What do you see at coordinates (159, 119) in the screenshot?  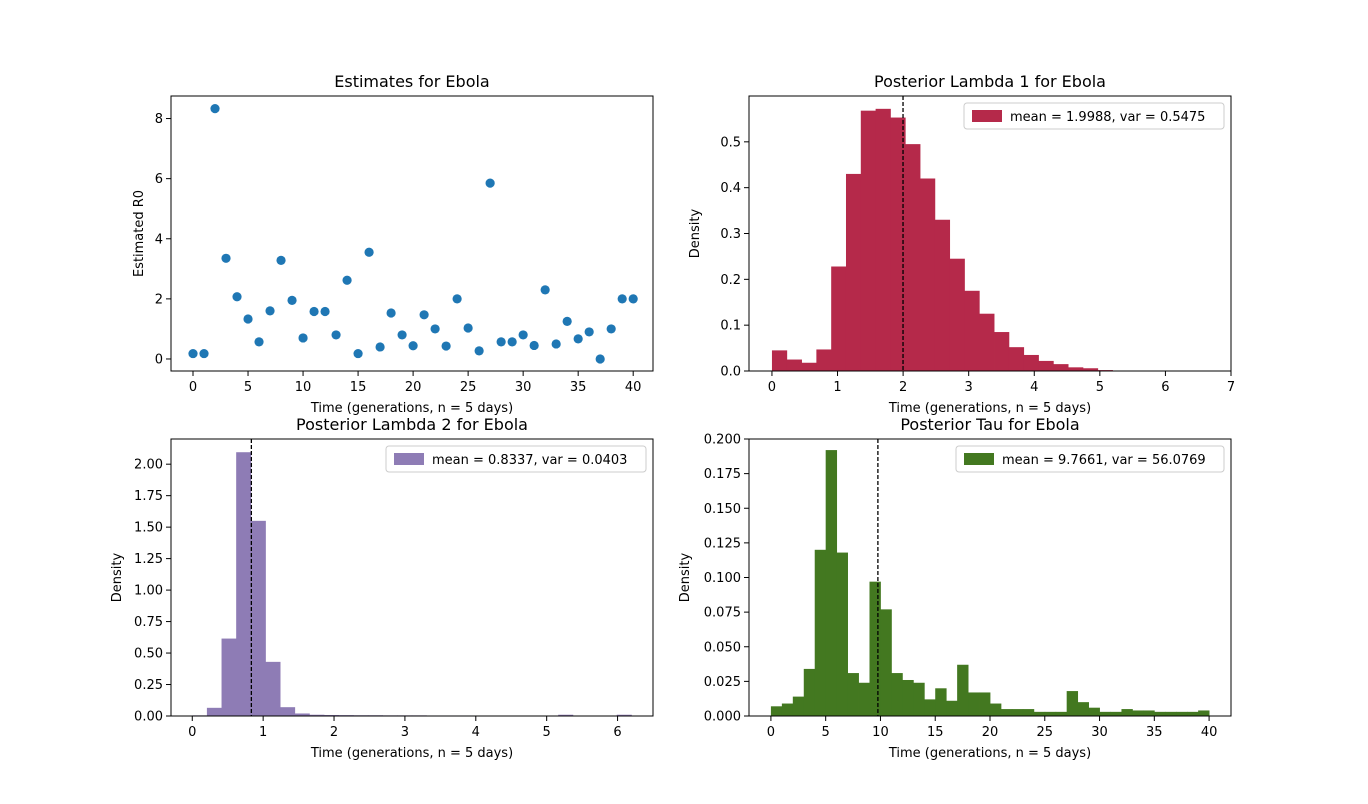 I see `y-tick-label: 8` at bounding box center [159, 119].